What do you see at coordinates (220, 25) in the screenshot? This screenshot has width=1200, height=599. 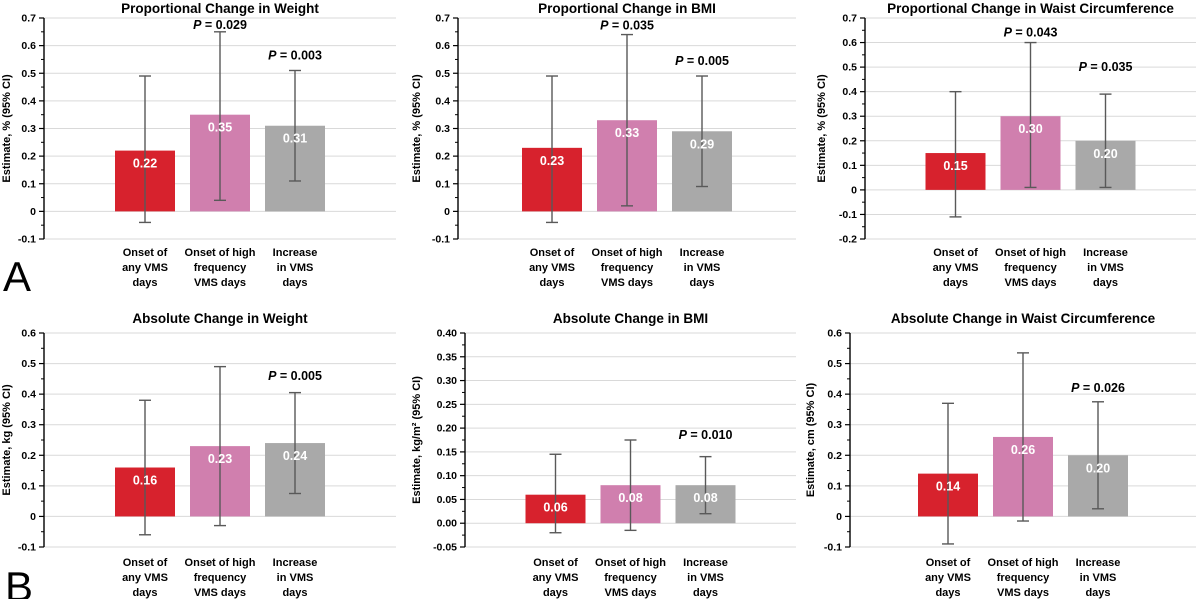 I see `p-value-label: P = 0.029` at bounding box center [220, 25].